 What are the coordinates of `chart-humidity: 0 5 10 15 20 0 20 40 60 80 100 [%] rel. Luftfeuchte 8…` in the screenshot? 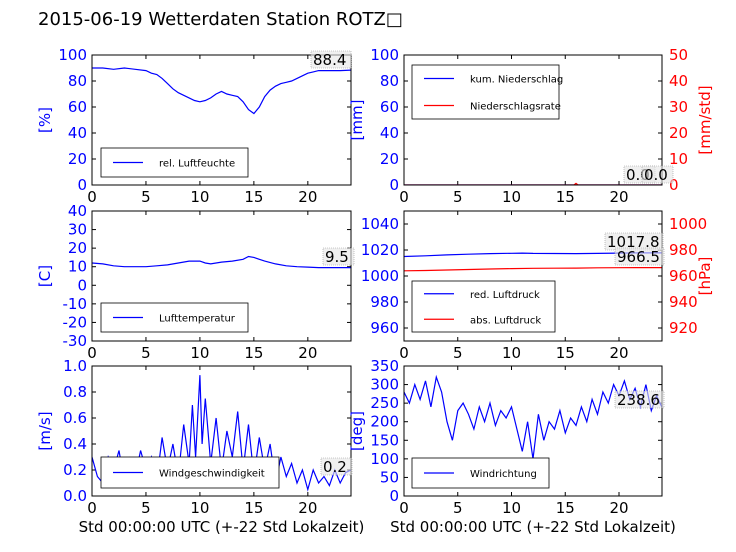 It's located at (194, 126).